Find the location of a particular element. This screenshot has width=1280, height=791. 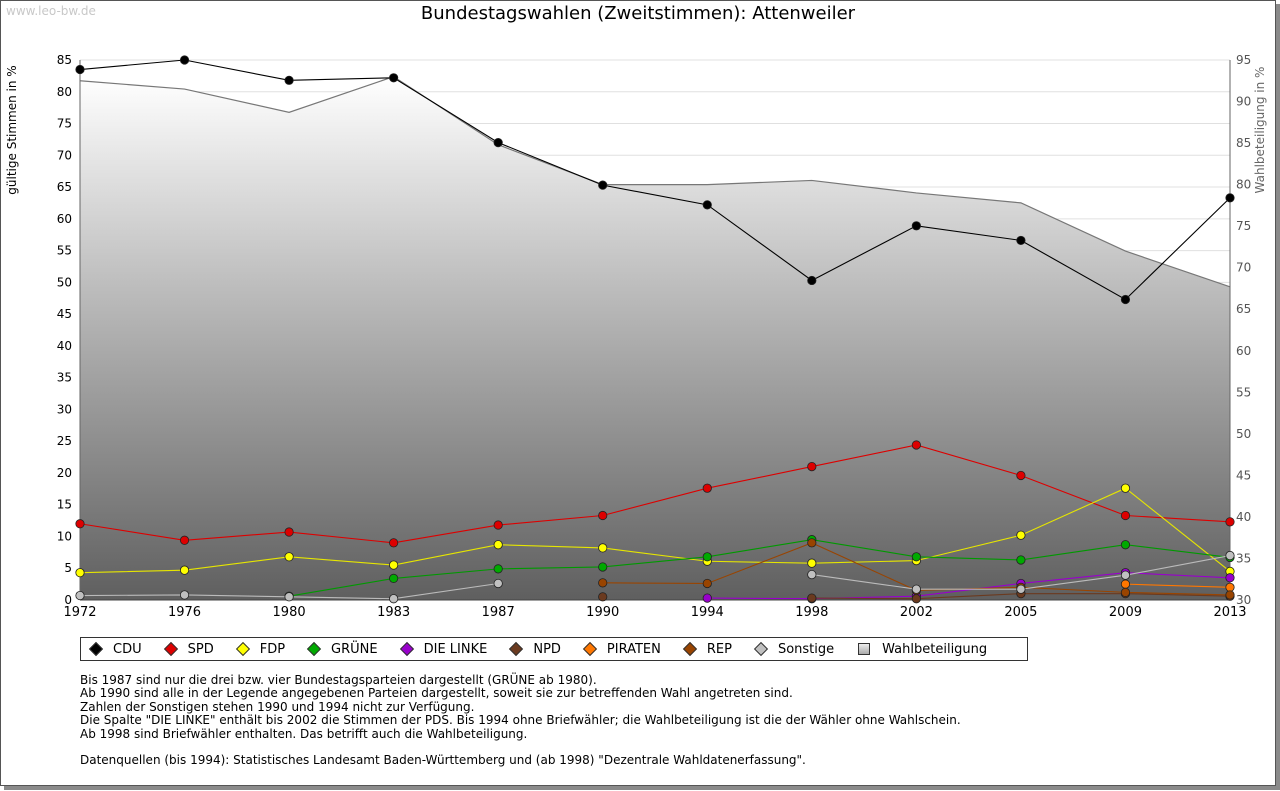

y2-tick-label: 30 is located at coordinates (1243, 600).